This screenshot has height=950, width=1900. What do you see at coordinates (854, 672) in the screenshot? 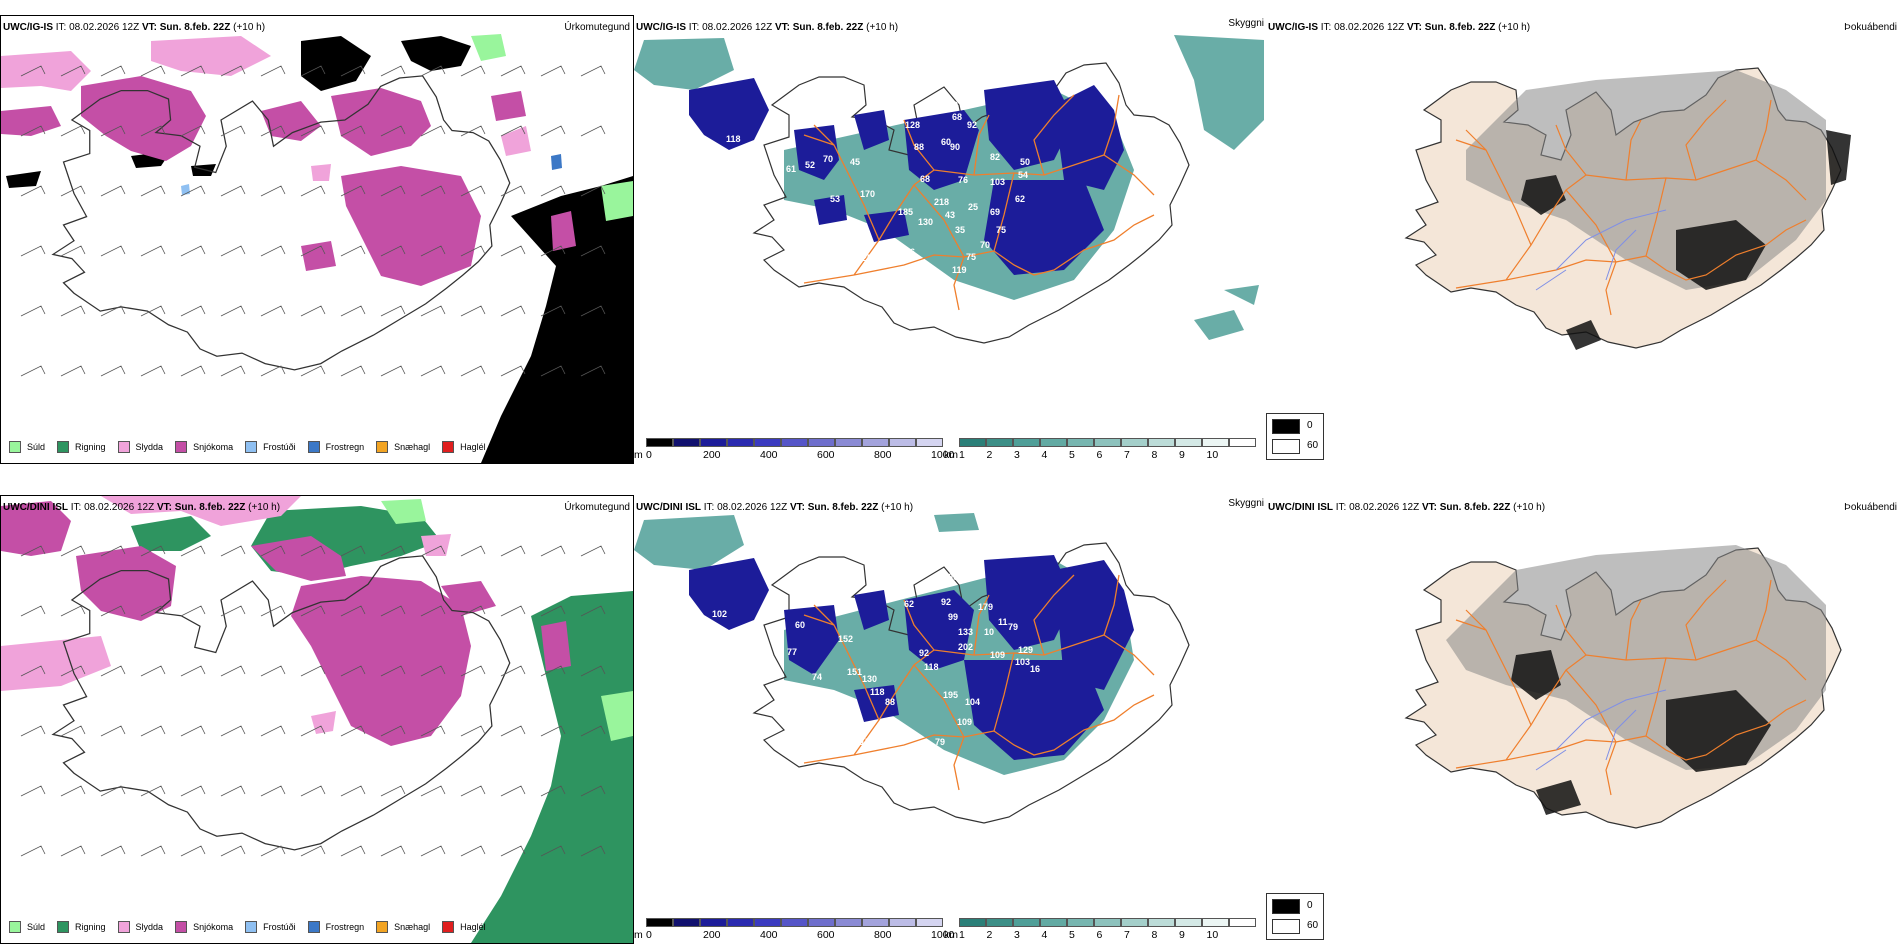
I see `ceiling-value-label: 151` at bounding box center [854, 672].